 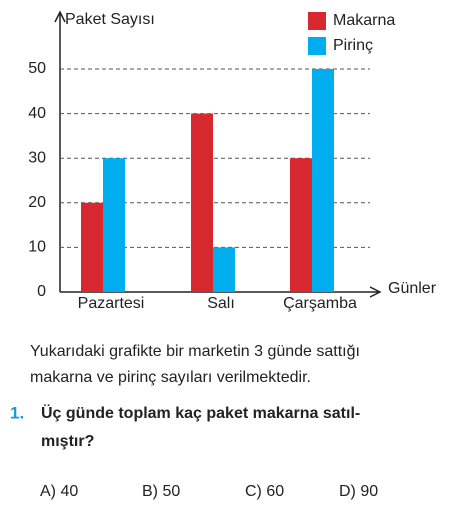 I want to click on option: B) 50, so click(x=161, y=491).